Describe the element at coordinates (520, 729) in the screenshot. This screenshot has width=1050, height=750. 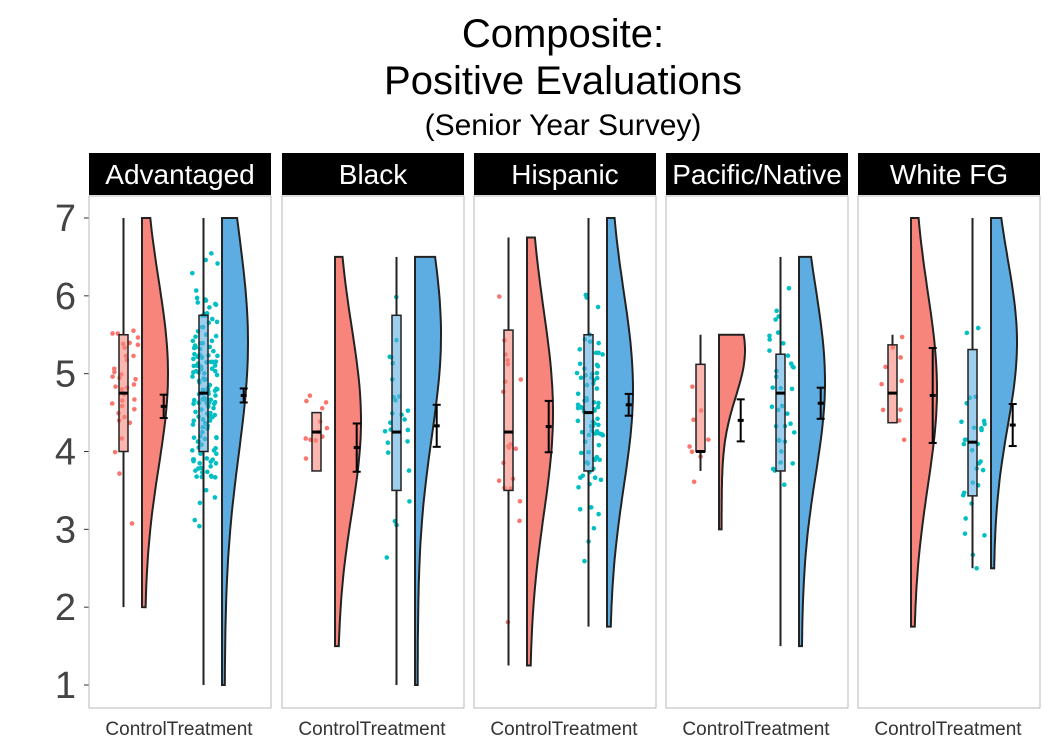
I see `x-tick-label: Control` at that location.